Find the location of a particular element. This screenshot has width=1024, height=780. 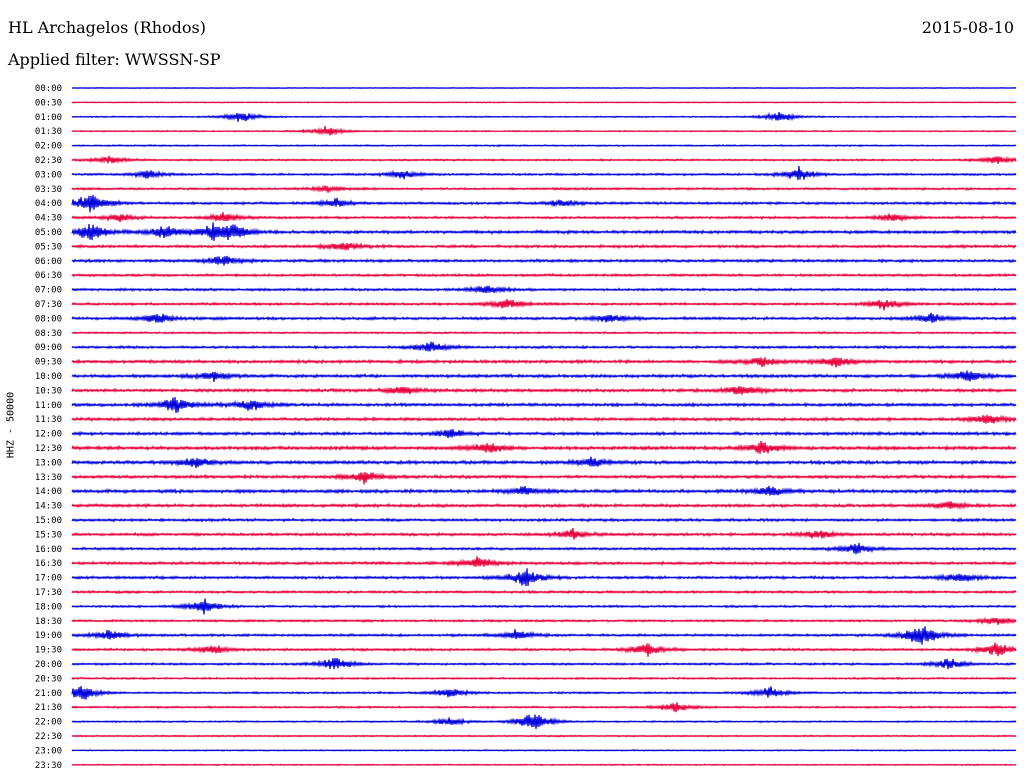

row-time-label: 06:00 is located at coordinates (48, 262).